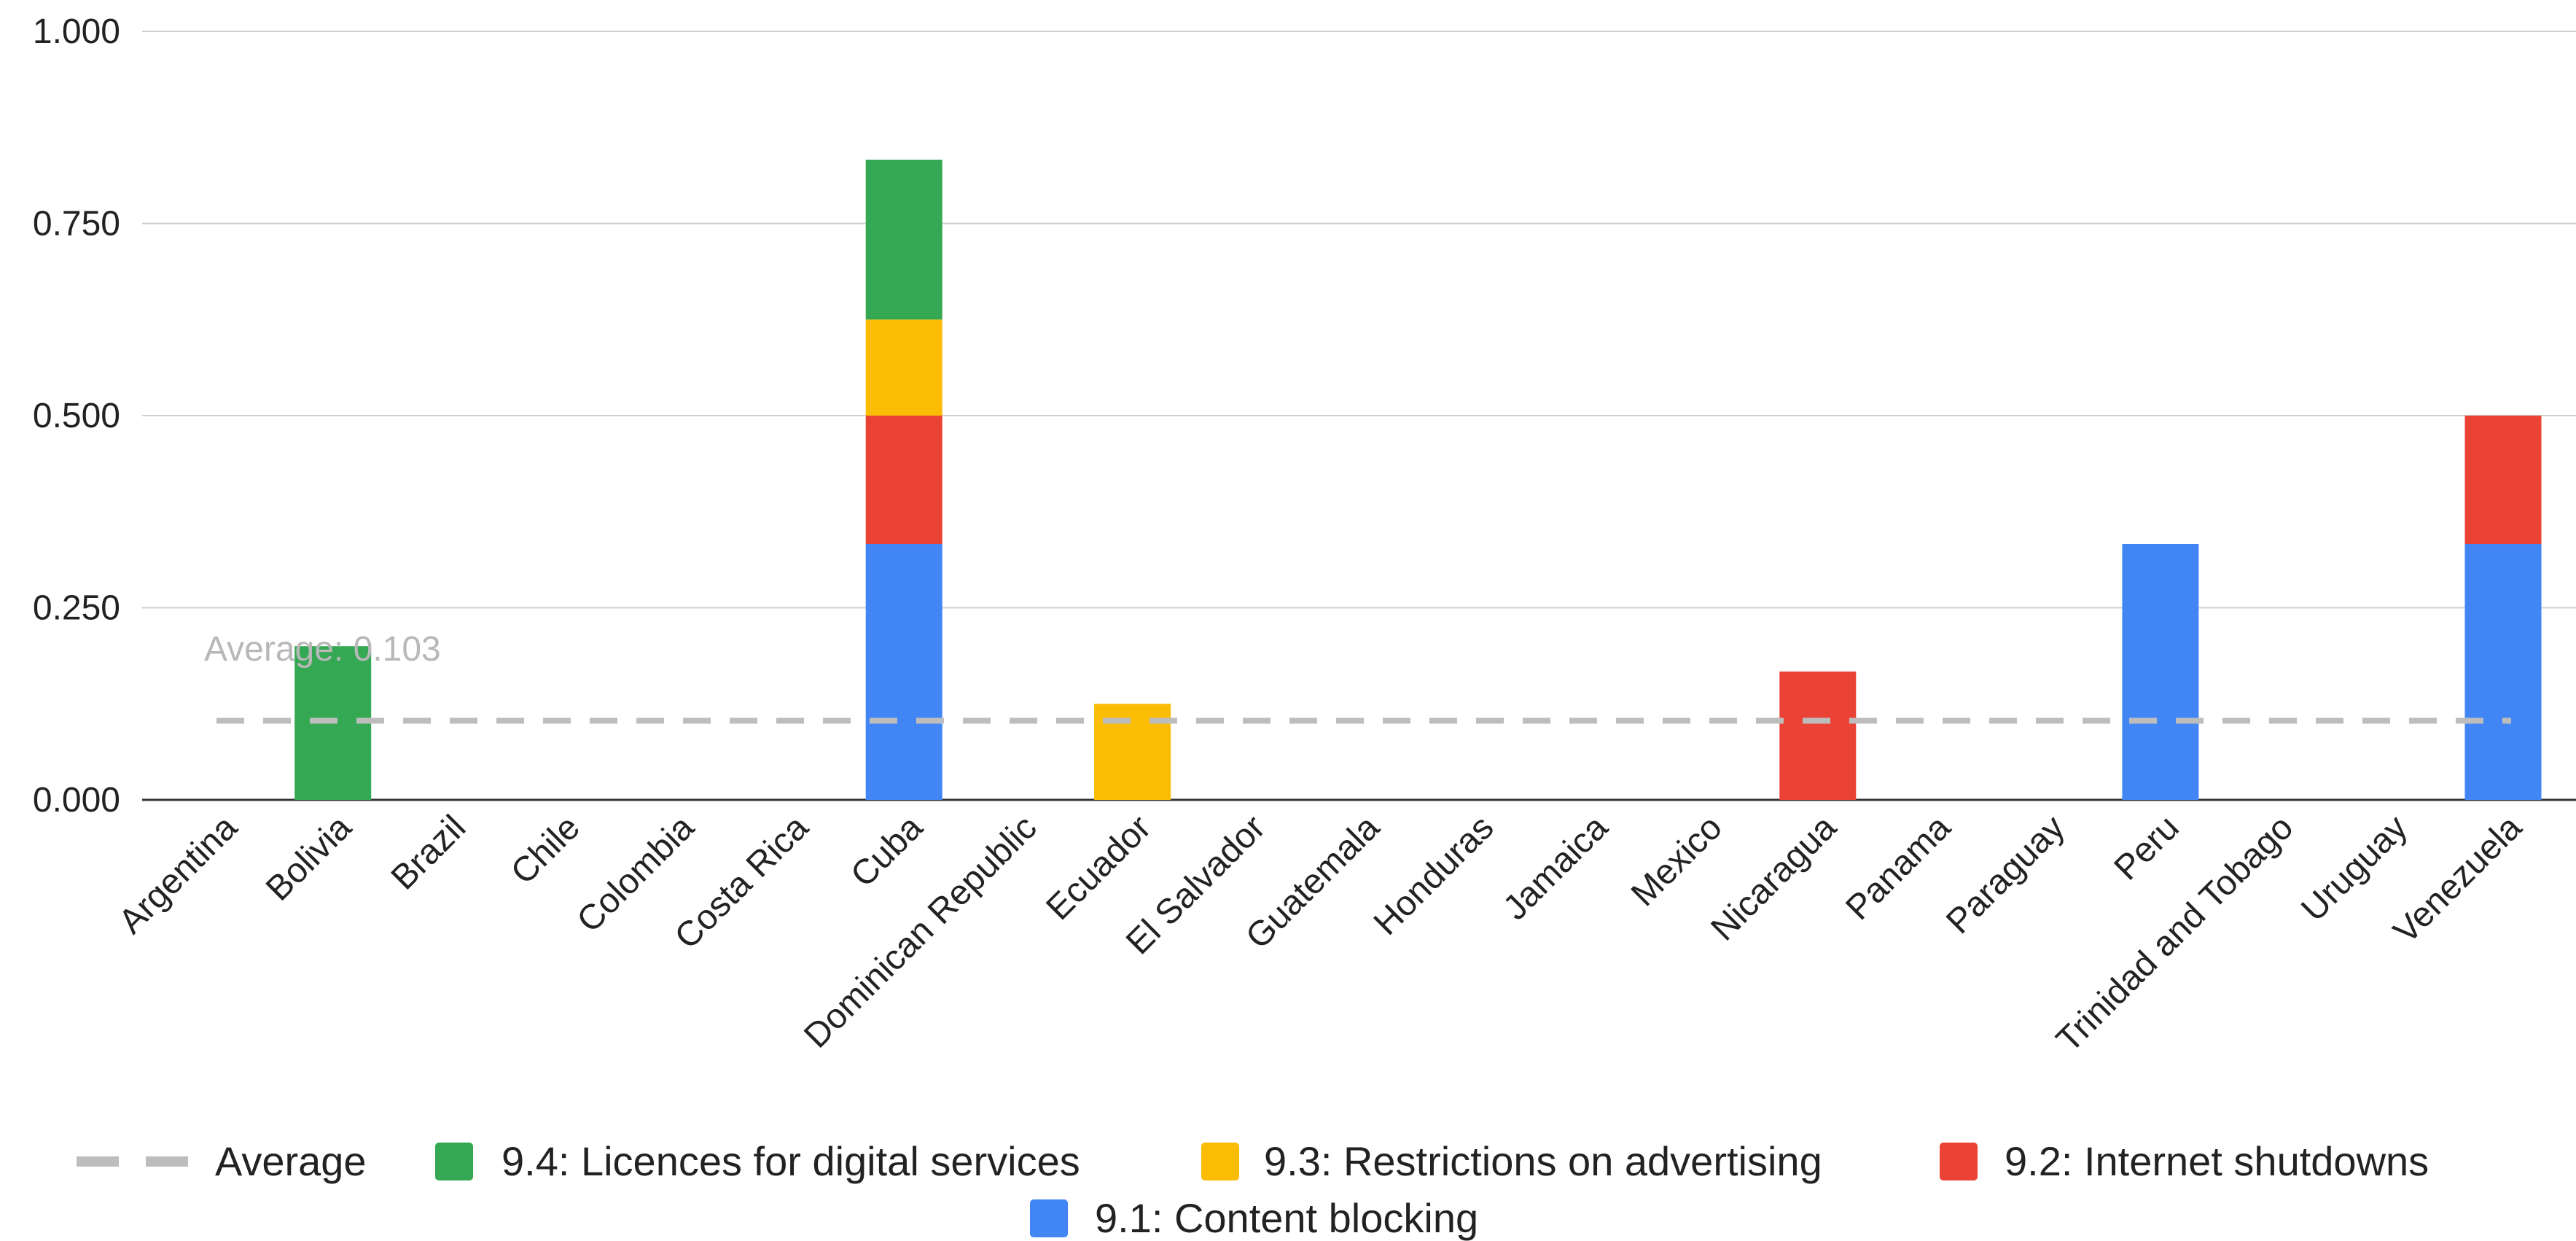 Image resolution: width=2576 pixels, height=1241 pixels. Describe the element at coordinates (76, 31) in the screenshot. I see `y-tick-label: 1.000` at that location.